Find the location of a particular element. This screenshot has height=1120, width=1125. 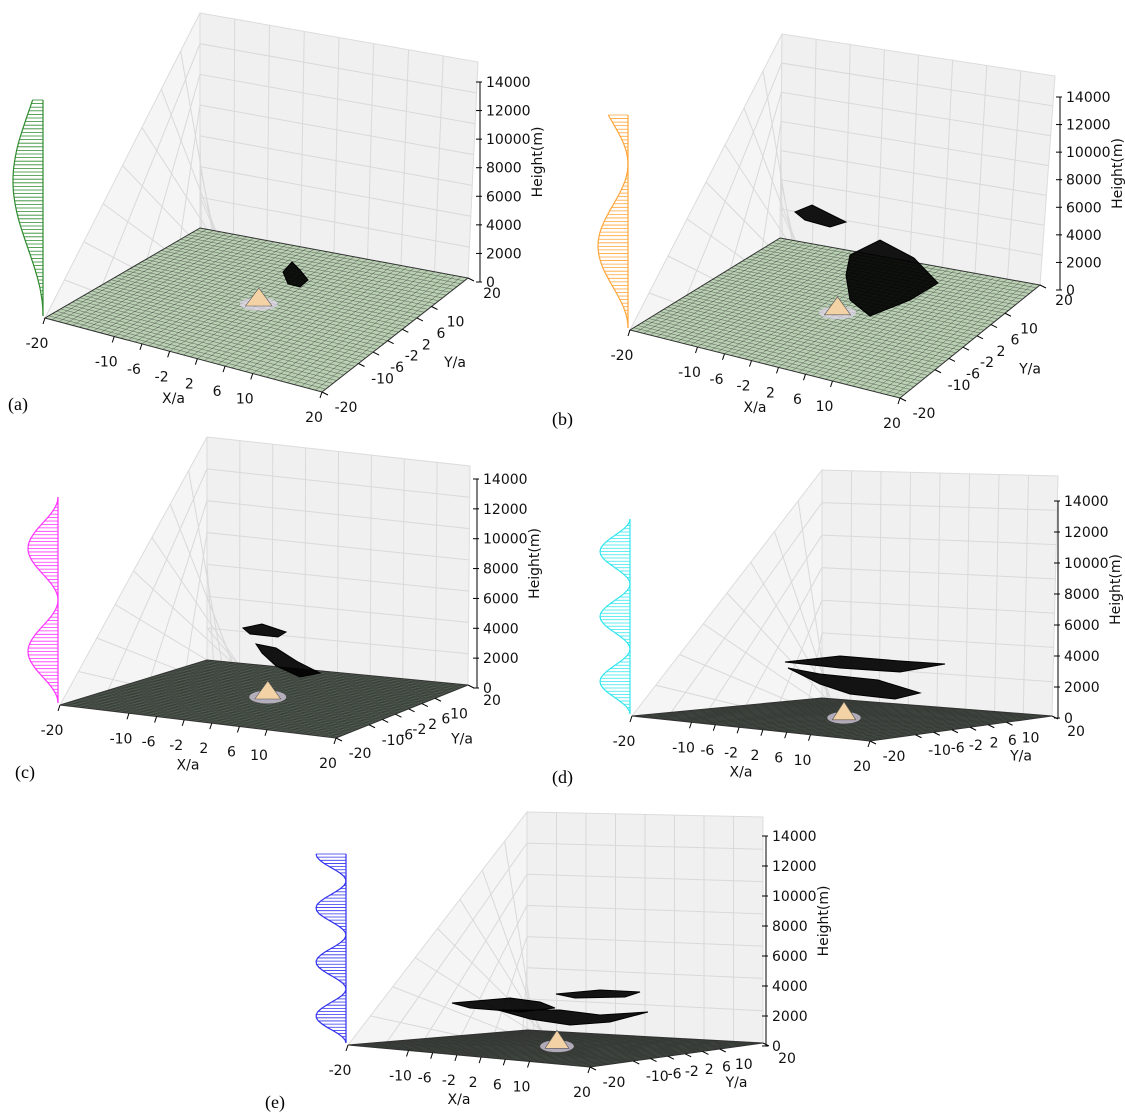

y-tick-label: -10 is located at coordinates (959, 386).